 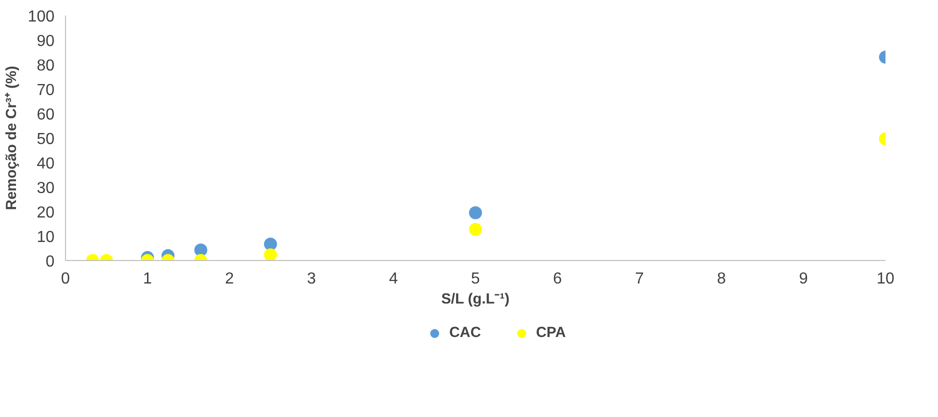 I want to click on x-tick-label: 3, so click(x=311, y=279).